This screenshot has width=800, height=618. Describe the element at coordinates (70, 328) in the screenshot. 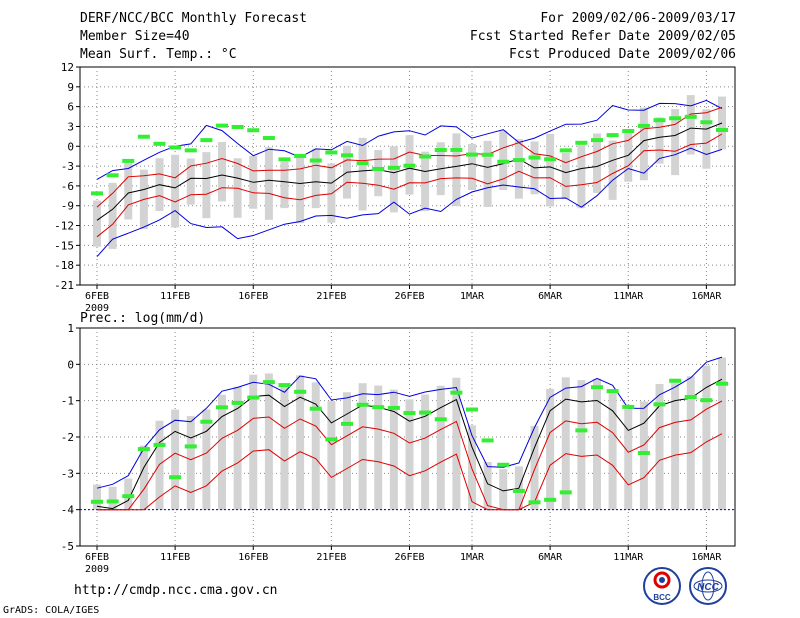

I see `prec-ytick-label: 1` at that location.